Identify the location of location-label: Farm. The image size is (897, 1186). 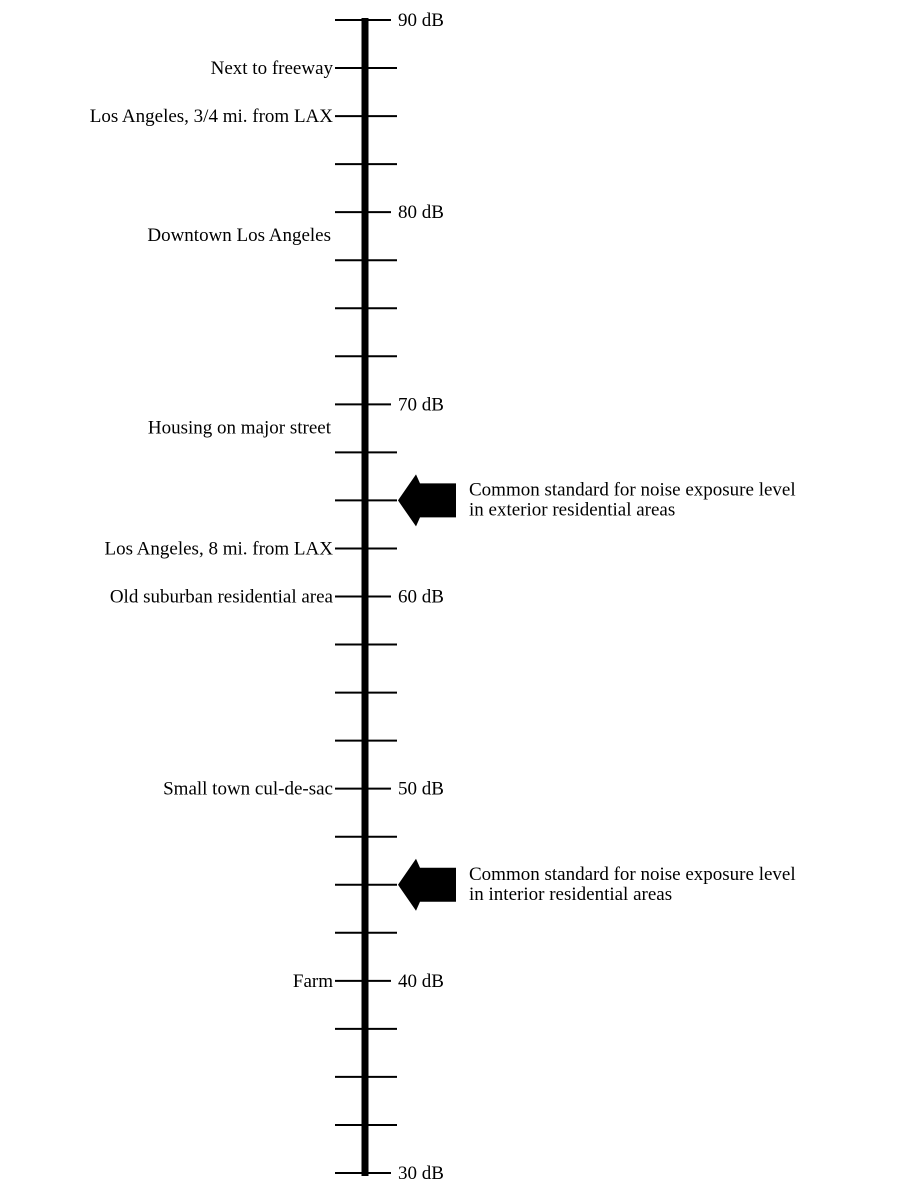
(313, 981).